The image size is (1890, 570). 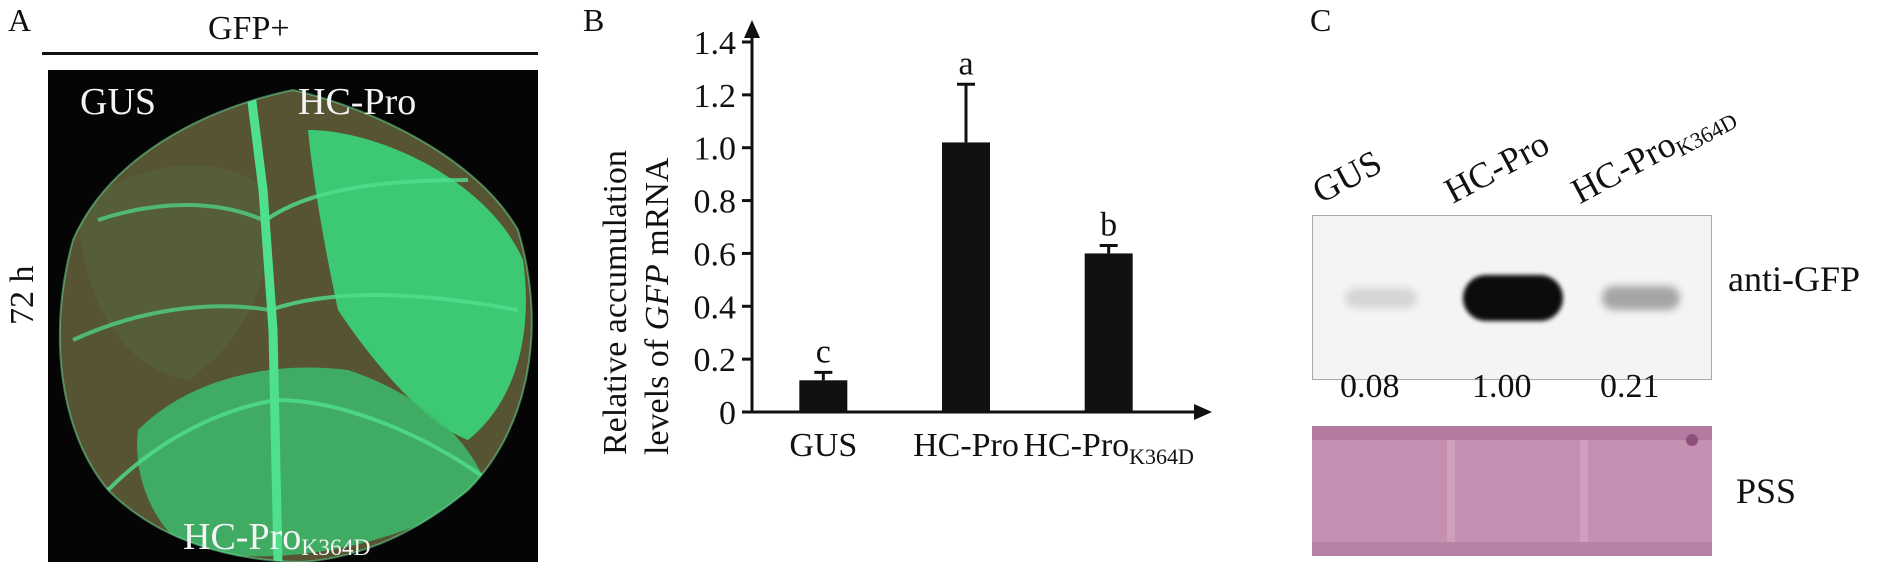 I want to click on y-tick-label: 0.4, so click(x=715, y=307).